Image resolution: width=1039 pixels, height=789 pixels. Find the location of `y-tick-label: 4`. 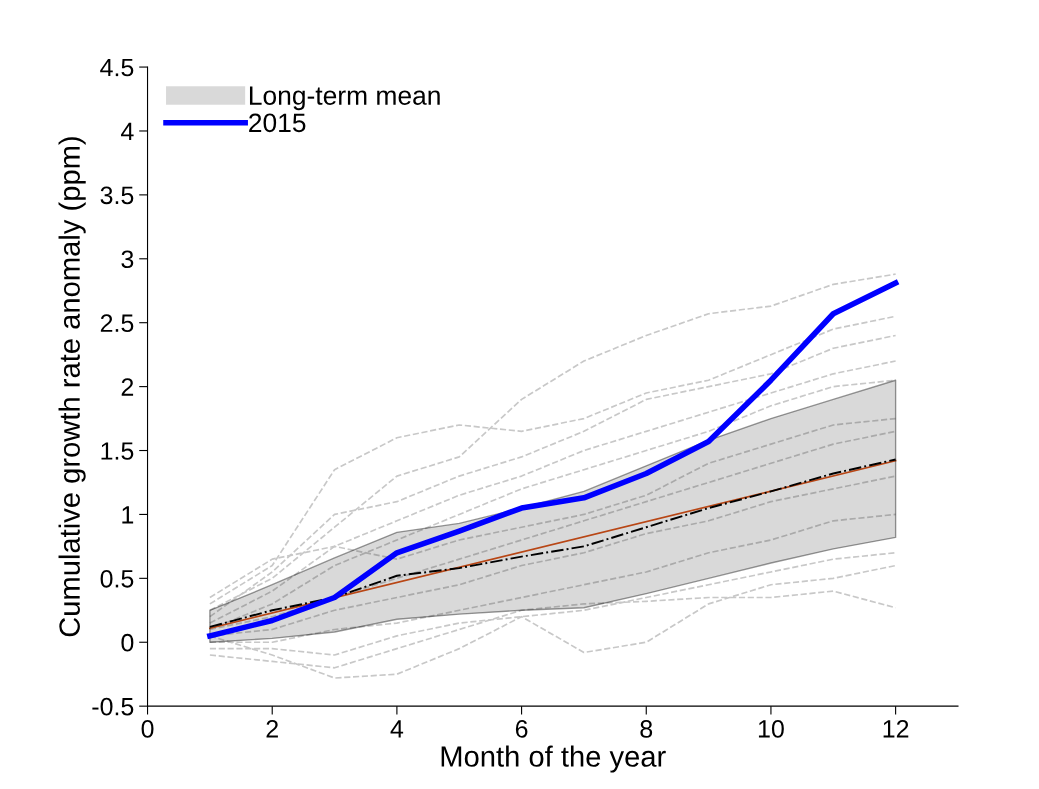

y-tick-label: 4 is located at coordinates (127, 131).